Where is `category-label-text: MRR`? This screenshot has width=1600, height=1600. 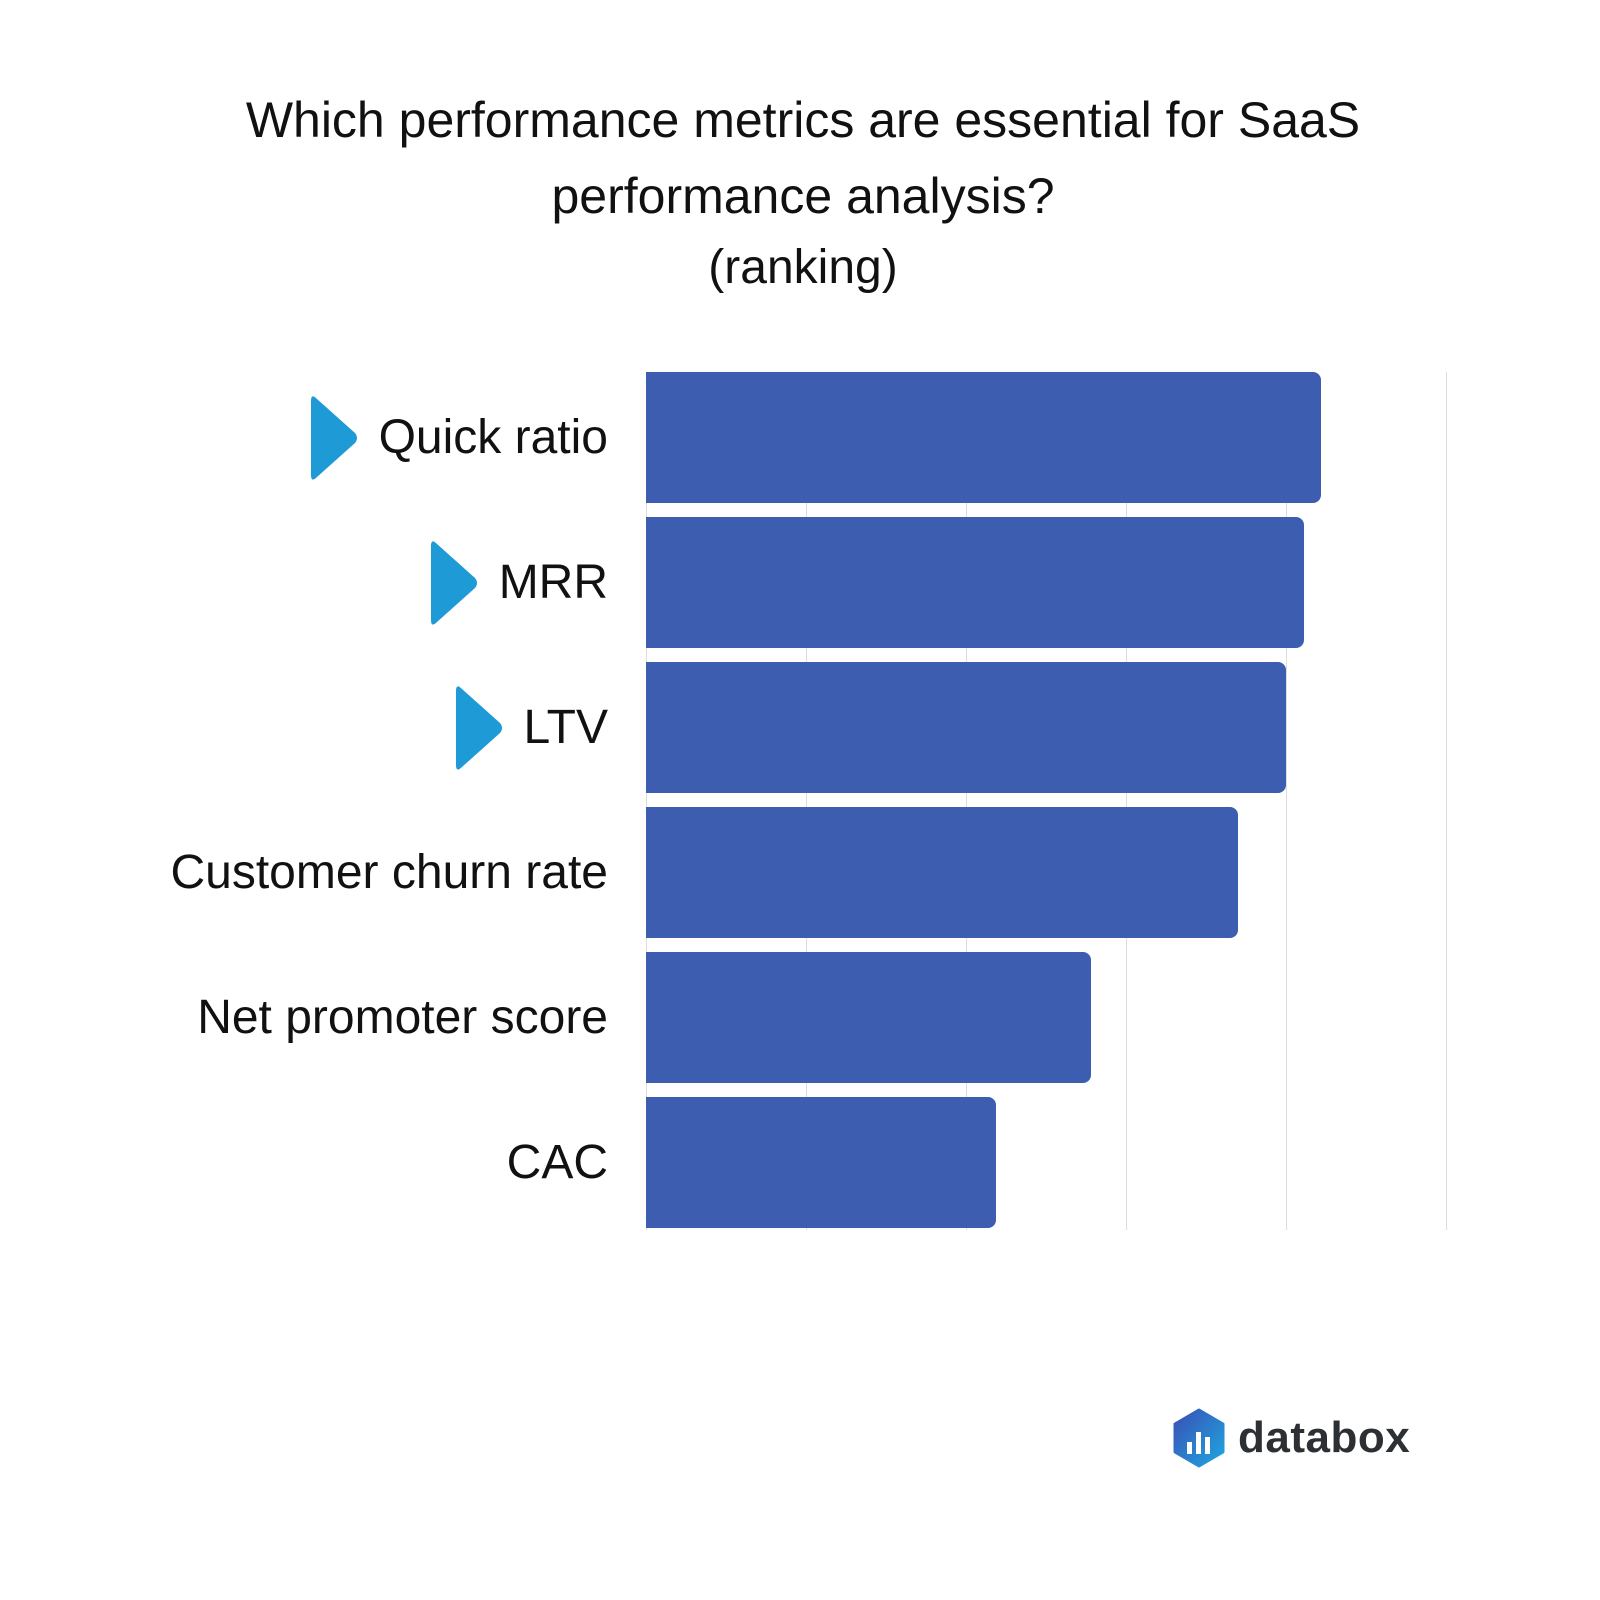 category-label-text: MRR is located at coordinates (553, 582).